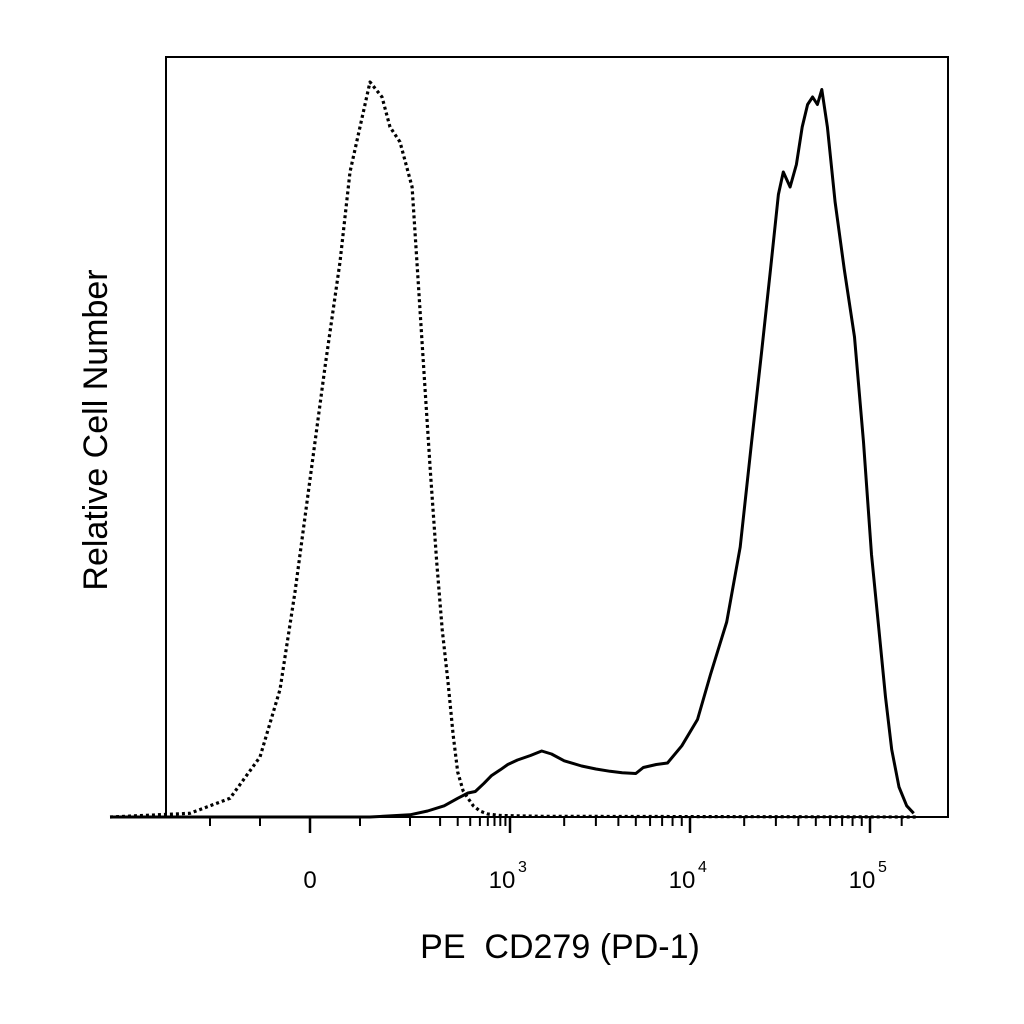 The image size is (1024, 1024). Describe the element at coordinates (882, 867) in the screenshot. I see `x-tick-exponent: 5` at that location.